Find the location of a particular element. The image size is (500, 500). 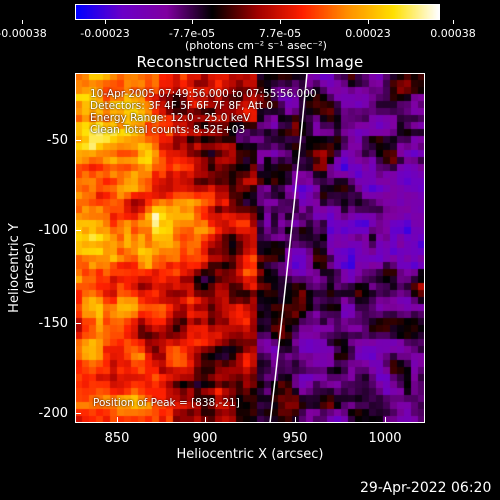

colorbar is located at coordinates (257, 12).